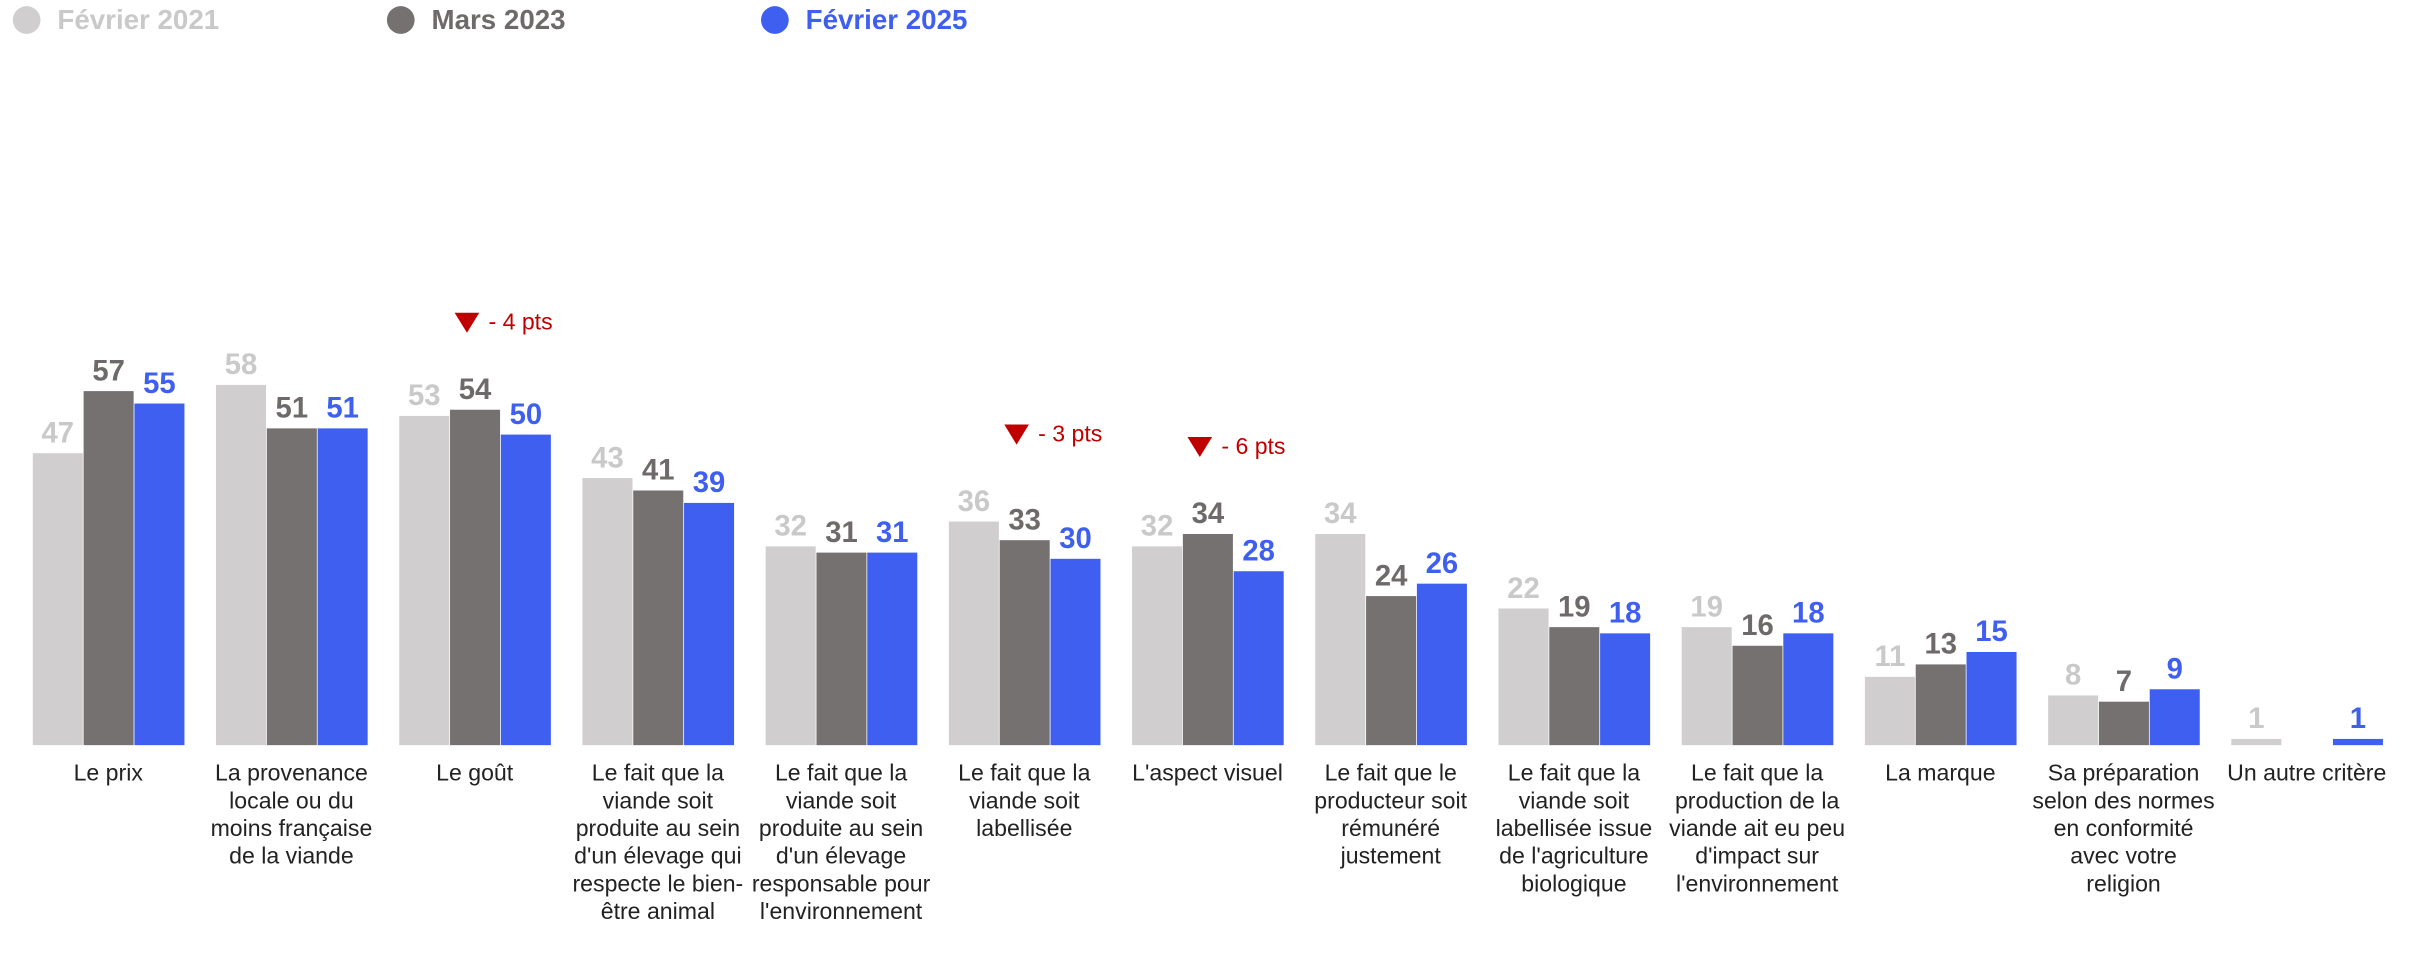  Describe the element at coordinates (658, 471) in the screenshot. I see `data-label: 41` at that location.